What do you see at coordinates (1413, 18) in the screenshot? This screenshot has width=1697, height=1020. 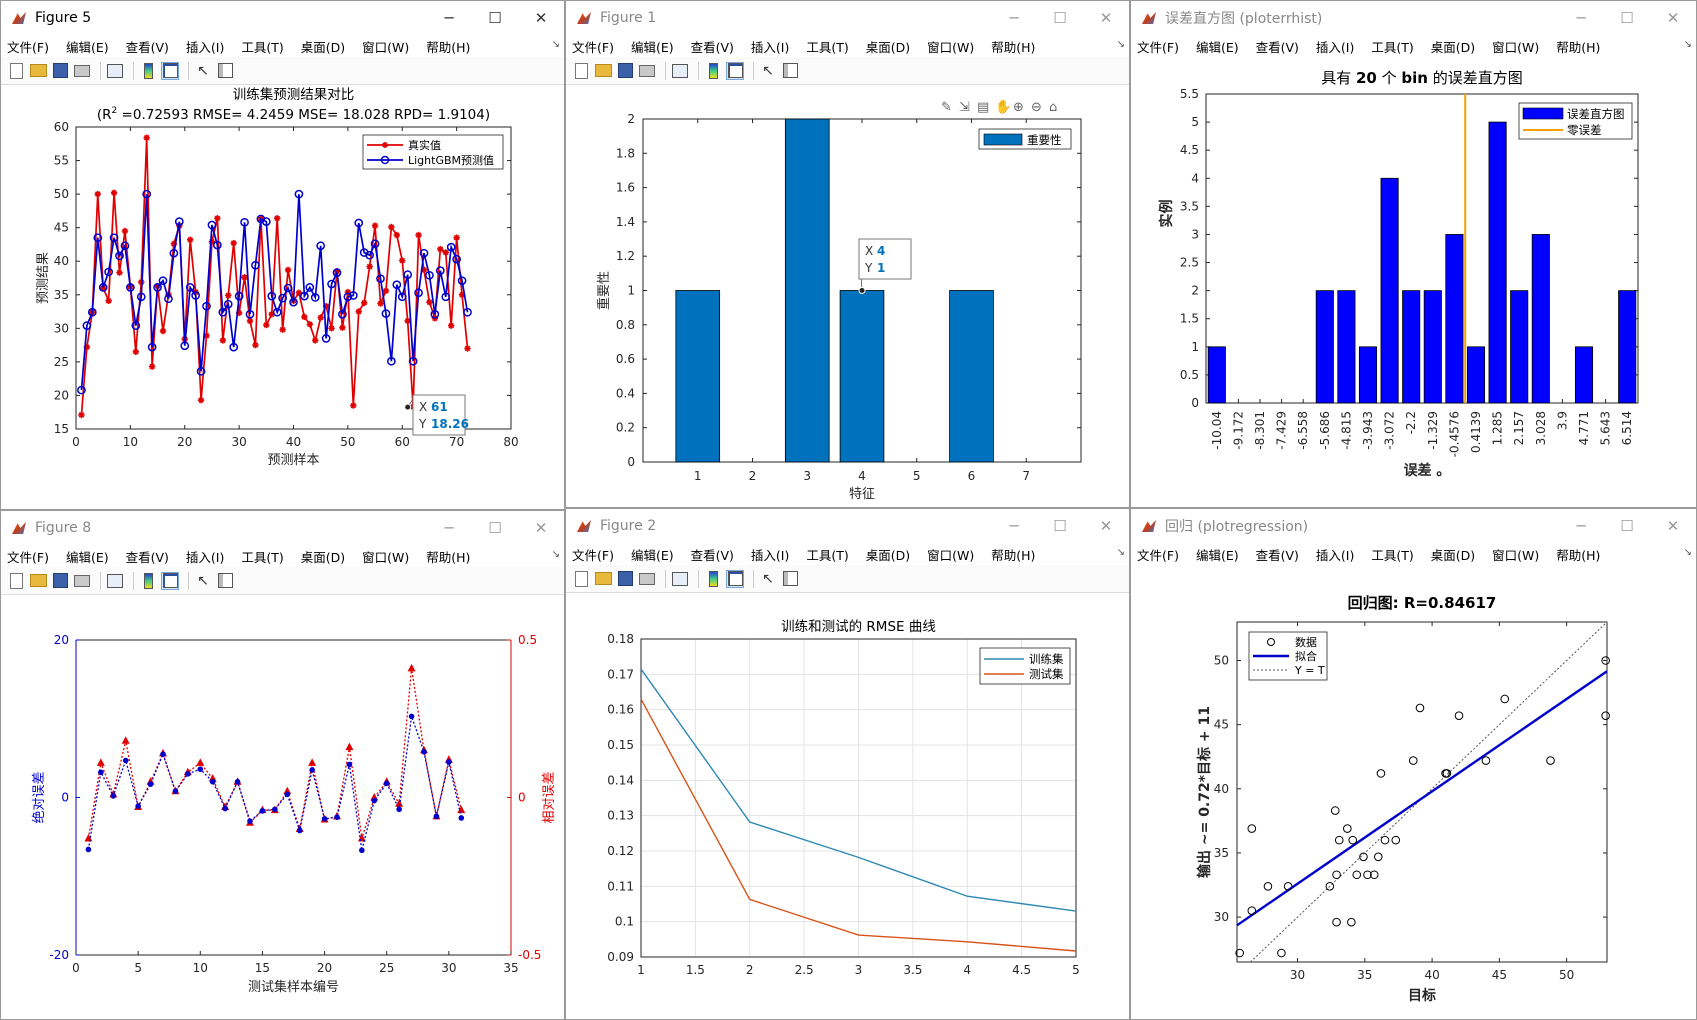 I see `titlebar: 误差直方图 (ploterrhist) ─ ☐ ✕` at bounding box center [1413, 18].